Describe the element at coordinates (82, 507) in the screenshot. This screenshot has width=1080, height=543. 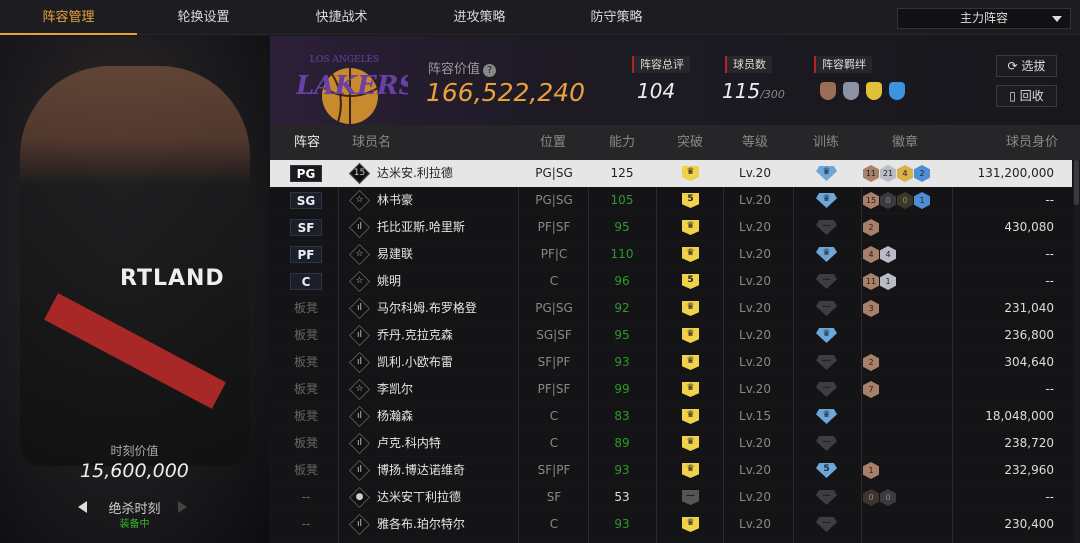
I see `prev-arrow-icon` at that location.